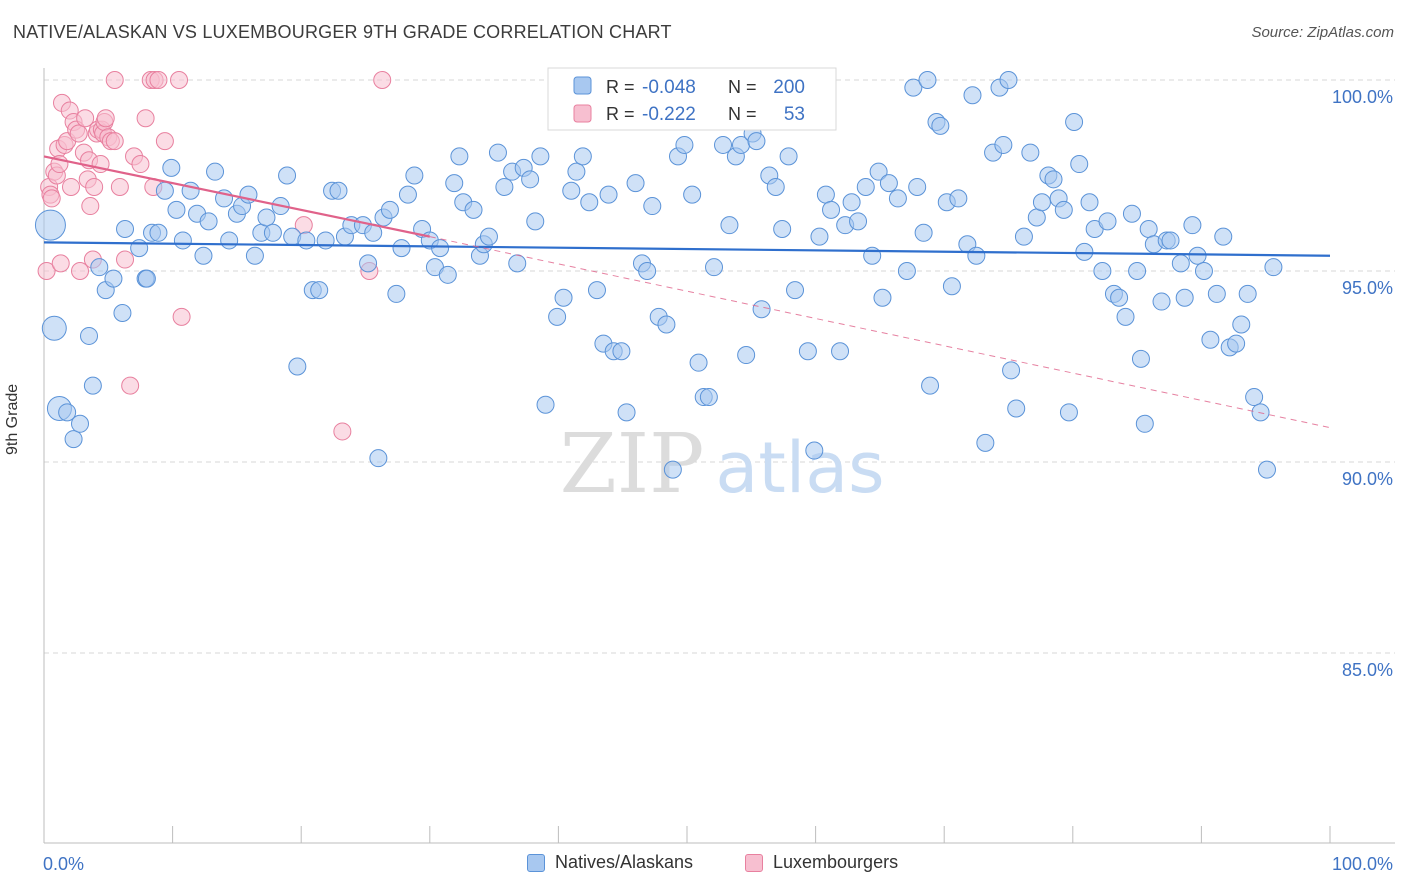 The width and height of the screenshot is (1406, 892). I want to click on luxembourgers-trendline, so click(237, 196).